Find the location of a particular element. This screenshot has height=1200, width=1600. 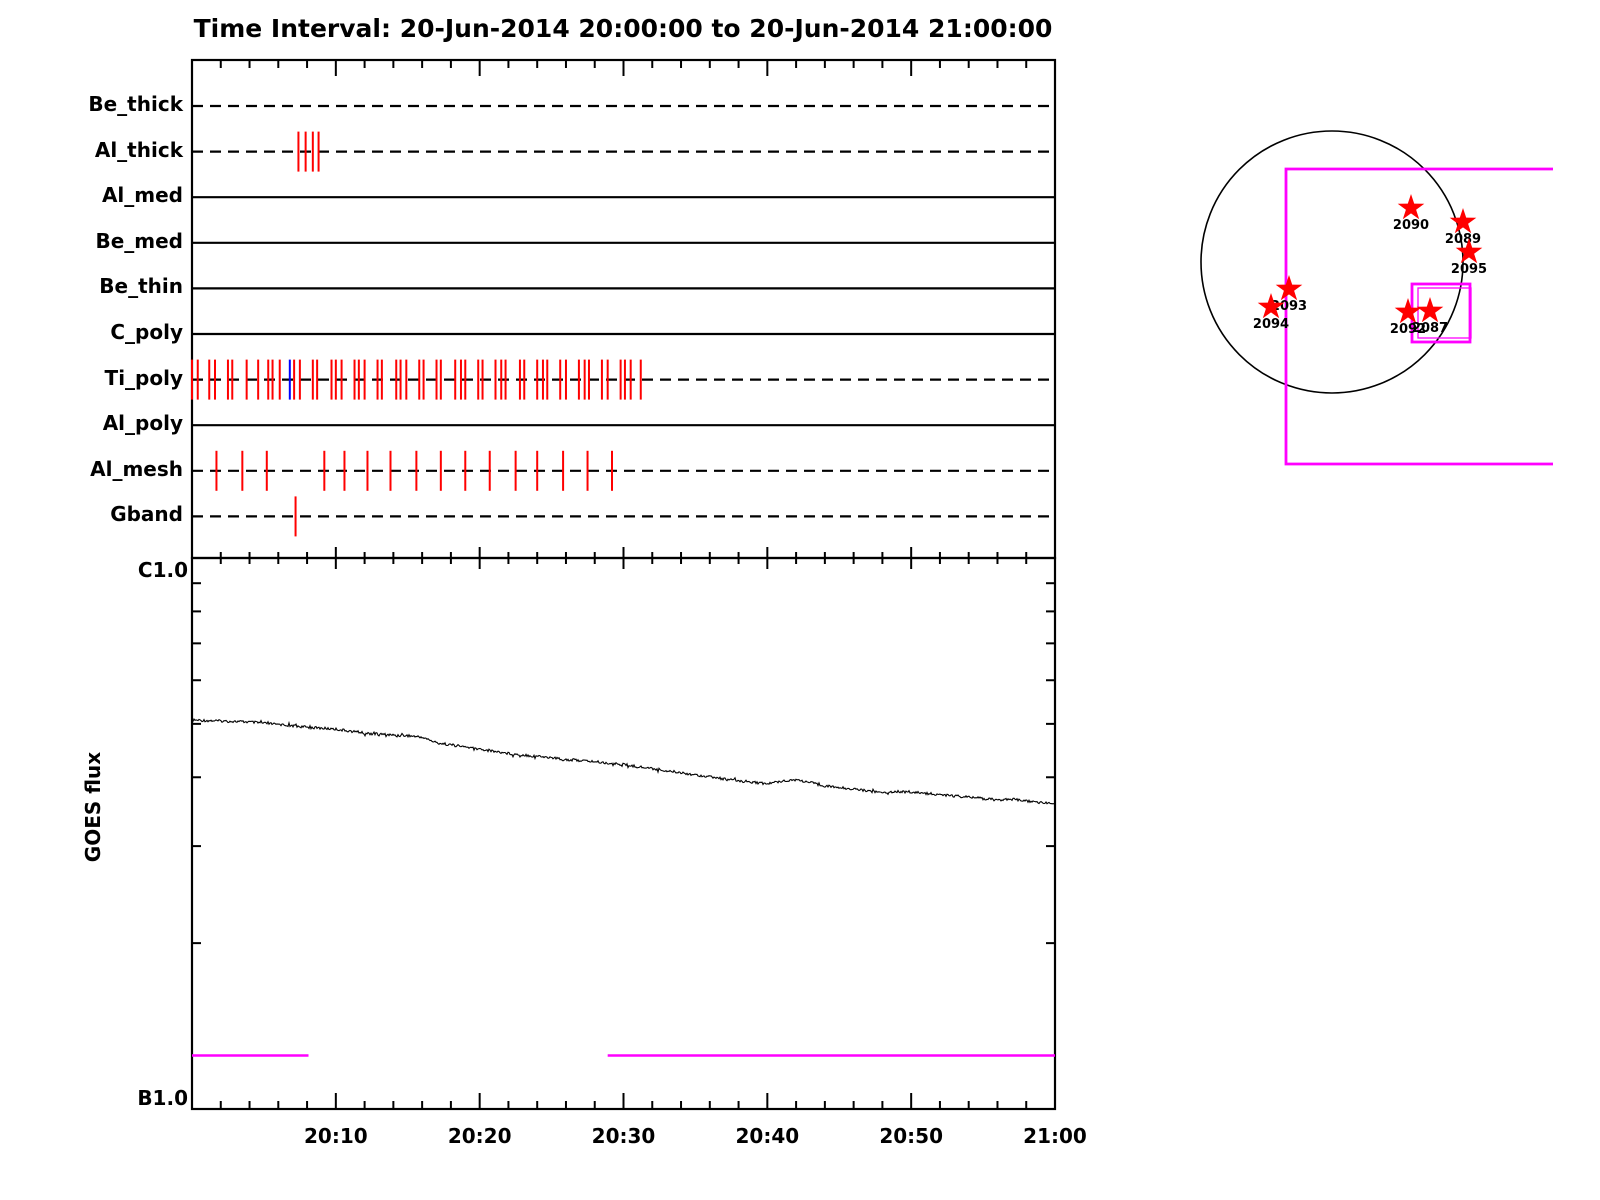

filter-label-al_poly: Al_poly is located at coordinates (142, 423).